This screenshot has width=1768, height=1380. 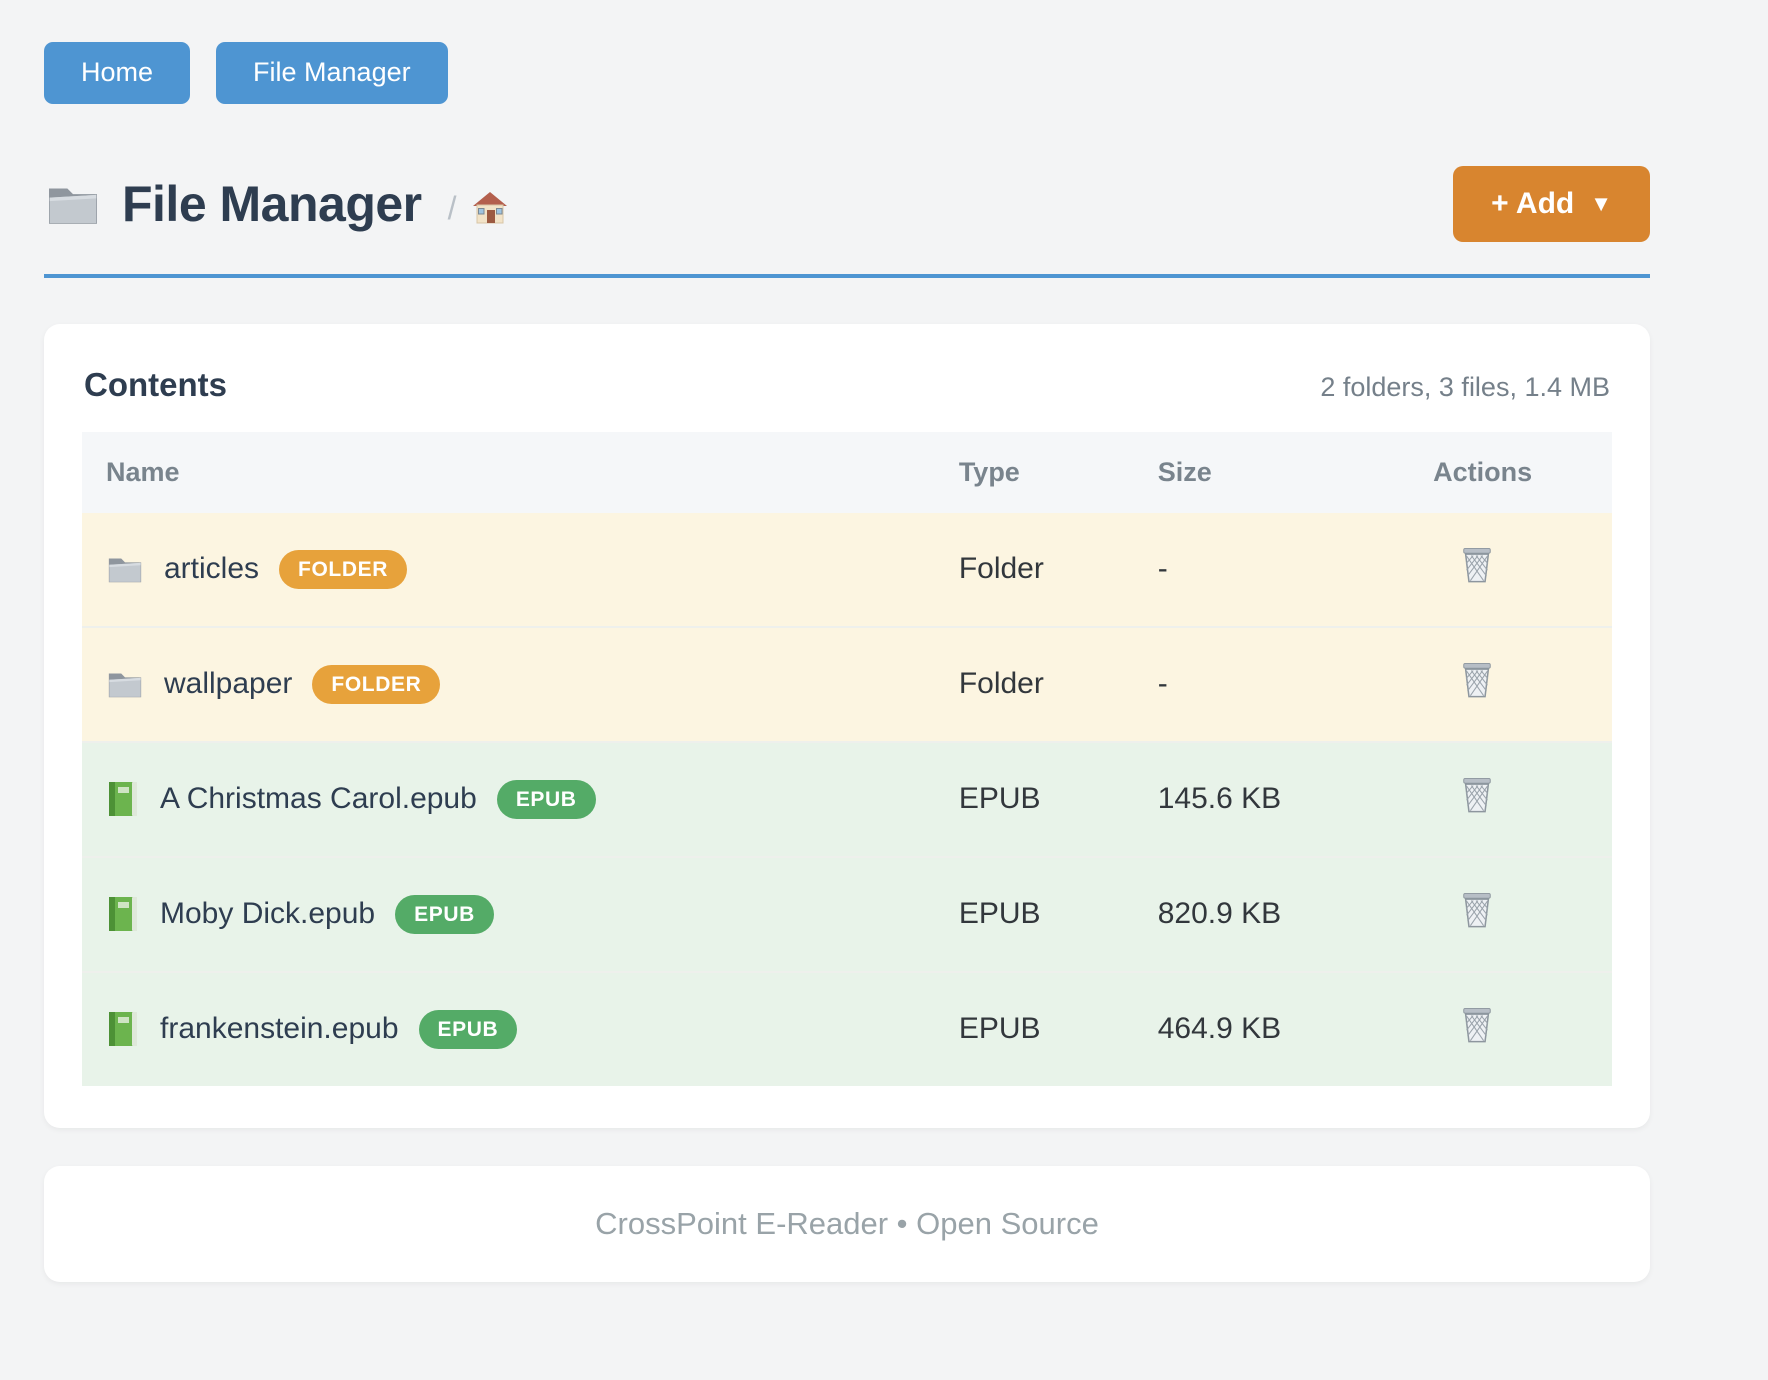 I want to click on contents-card-header: Contents 2 folders, 3 files, 1.4 MB, so click(x=847, y=396).